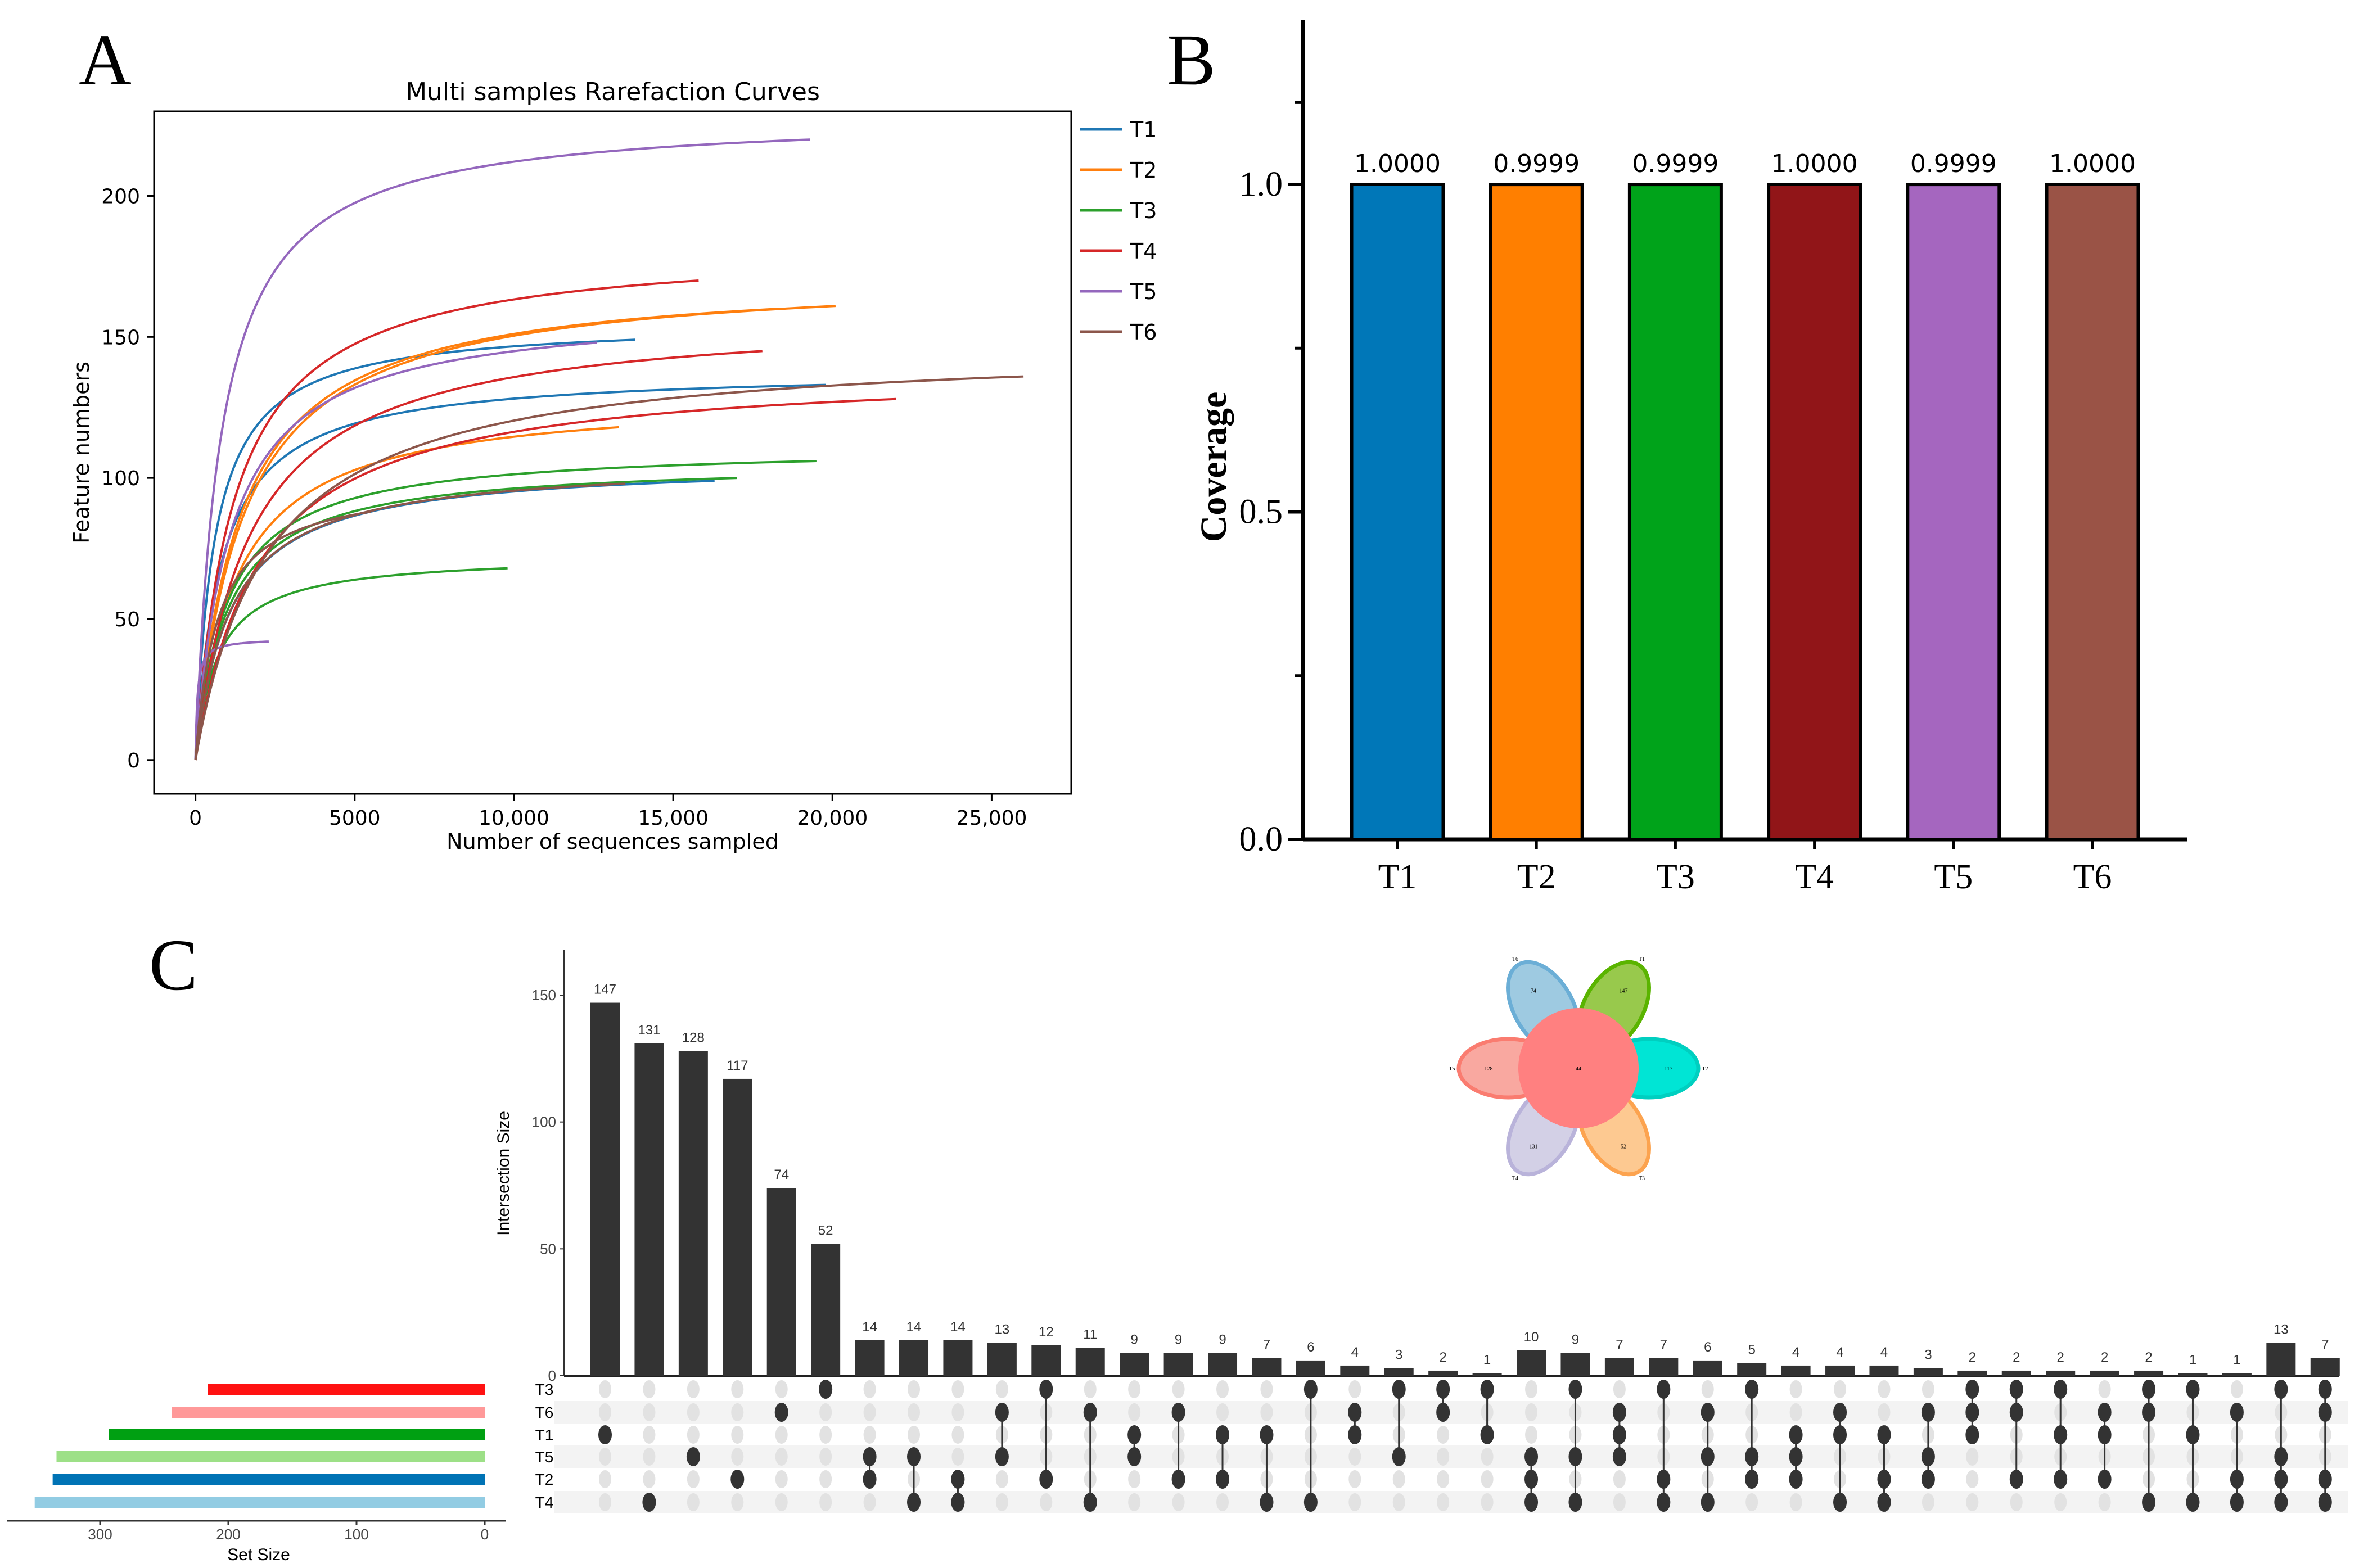 The height and width of the screenshot is (1568, 2377). I want to click on intersection-value-label: 14, so click(914, 1327).